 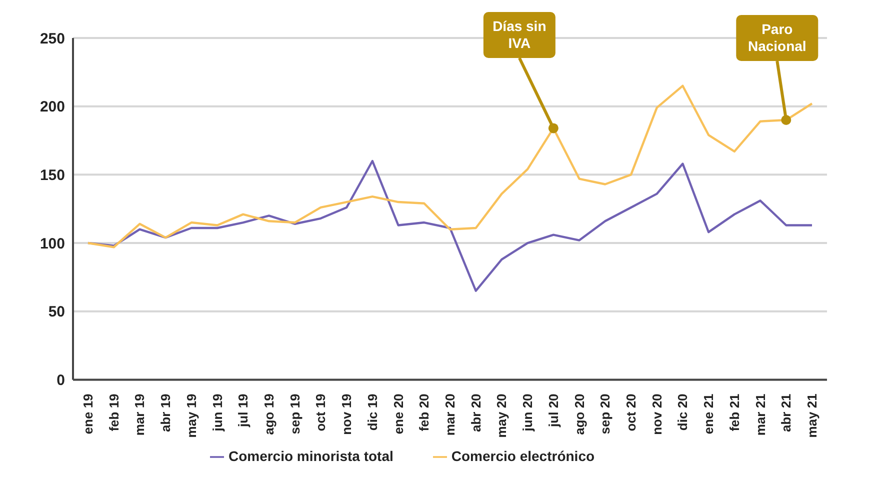 What do you see at coordinates (553, 411) in the screenshot?
I see `x-tick-label: jul 20` at bounding box center [553, 411].